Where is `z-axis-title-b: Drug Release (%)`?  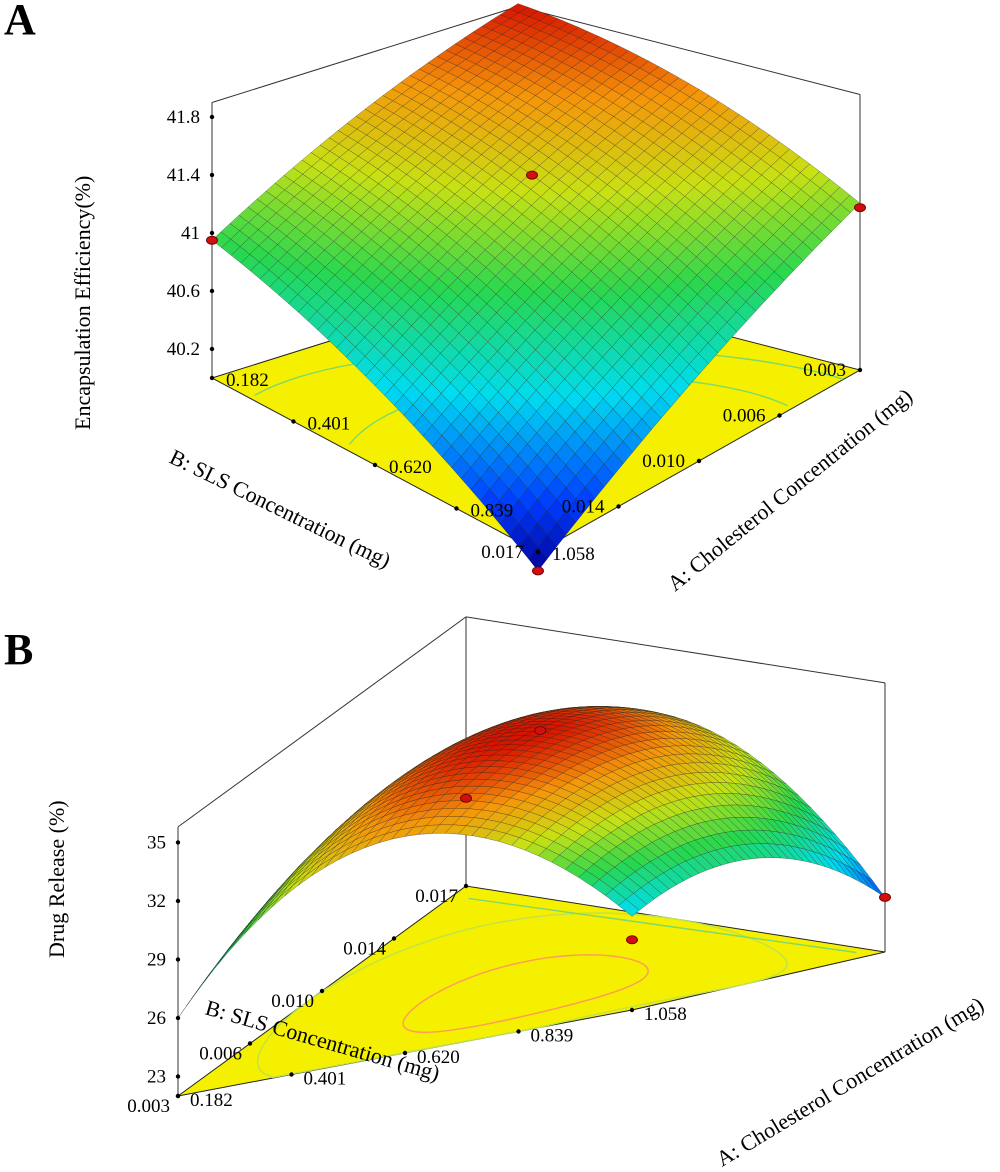
z-axis-title-b: Drug Release (%) is located at coordinates (56, 879).